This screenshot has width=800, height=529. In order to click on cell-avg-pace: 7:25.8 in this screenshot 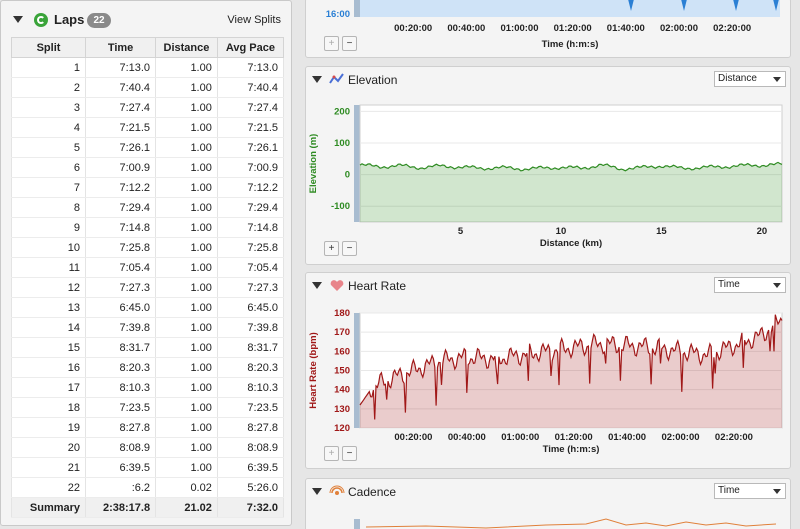, I will do `click(250, 247)`.